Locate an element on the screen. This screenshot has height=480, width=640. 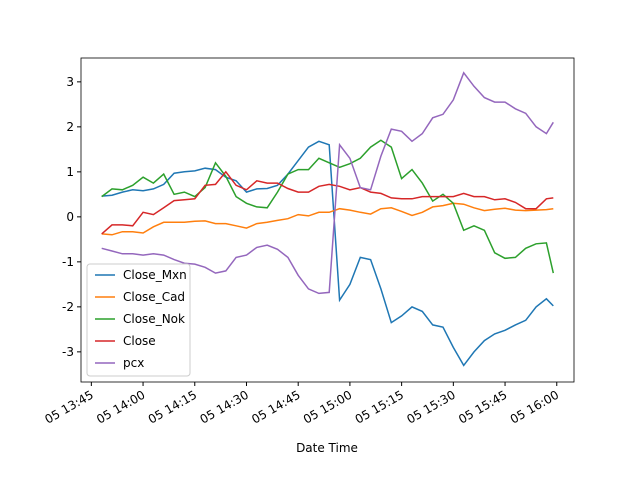
legend-label: Close_Nok is located at coordinates (154, 319).